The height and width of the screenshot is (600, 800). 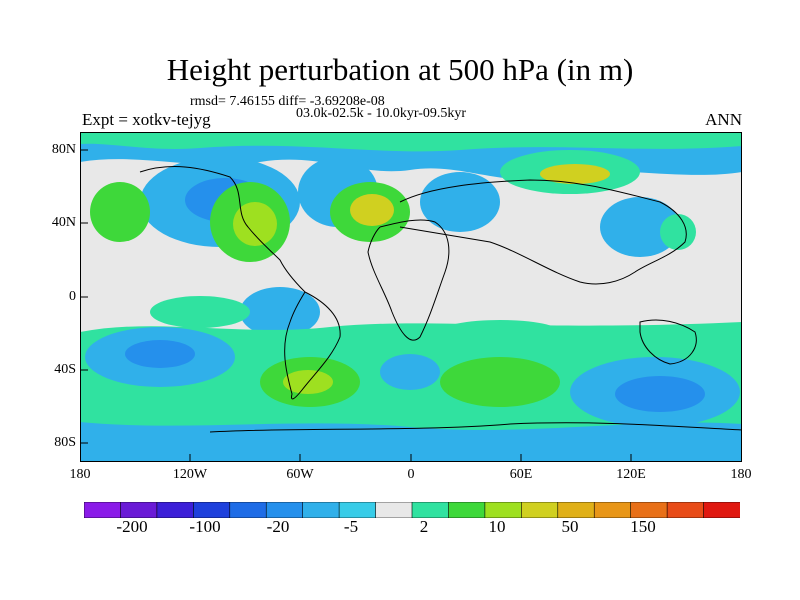 I want to click on field-satlantic-neg, so click(x=410, y=372).